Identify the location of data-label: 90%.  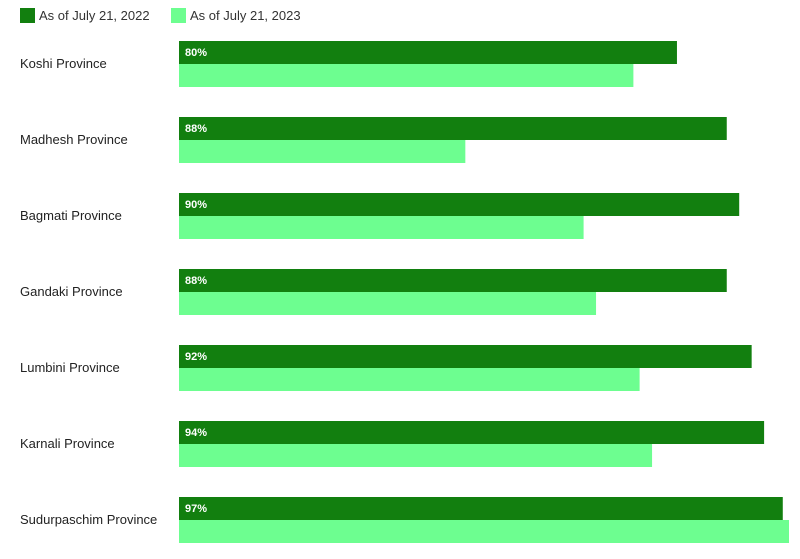
(196, 205).